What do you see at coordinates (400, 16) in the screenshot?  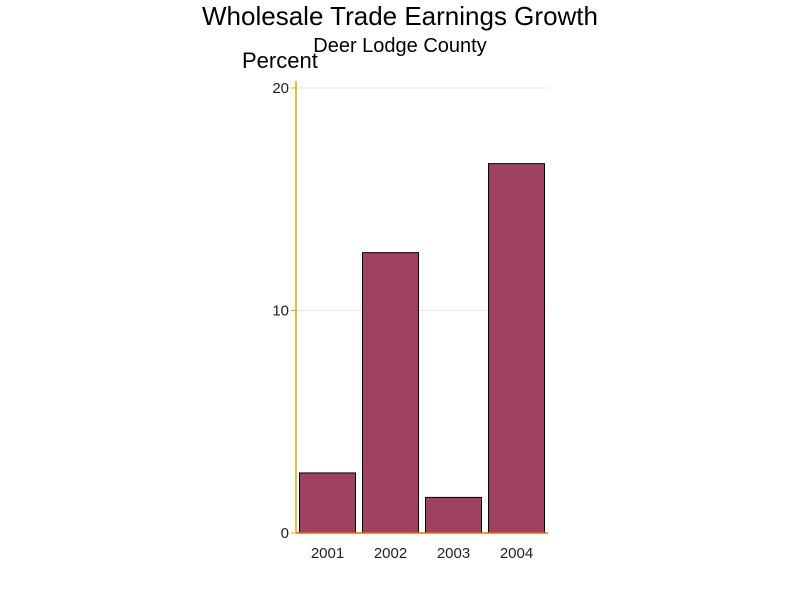 I see `chart-title: Wholesale Trade Earnings Growth` at bounding box center [400, 16].